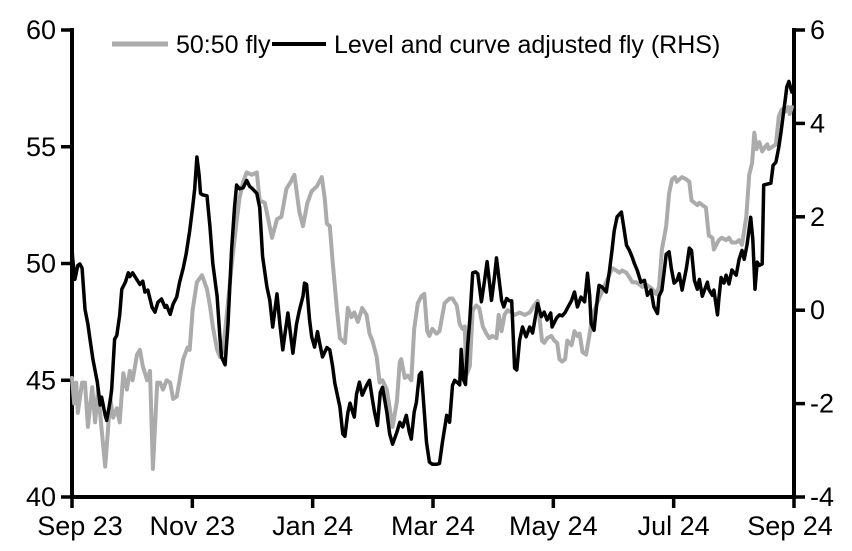  I want to click on left-axis-tick-label: 45, so click(41, 380).